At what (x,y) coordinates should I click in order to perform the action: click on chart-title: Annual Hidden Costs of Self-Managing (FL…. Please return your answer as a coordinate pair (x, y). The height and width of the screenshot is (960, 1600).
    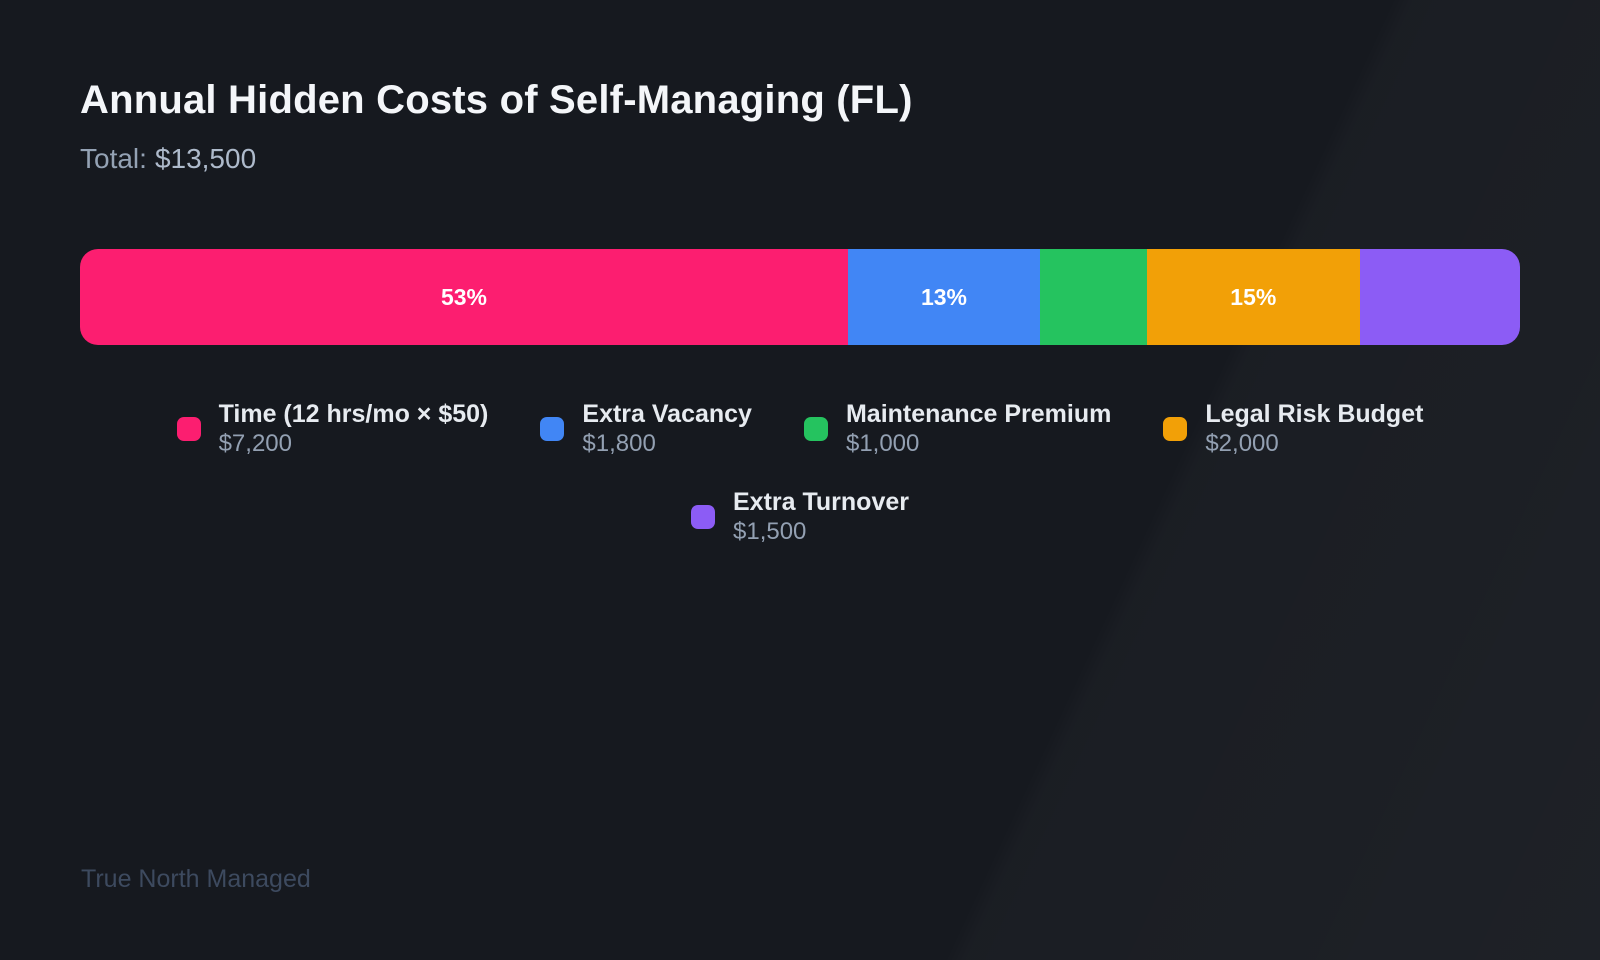
    Looking at the image, I should click on (496, 100).